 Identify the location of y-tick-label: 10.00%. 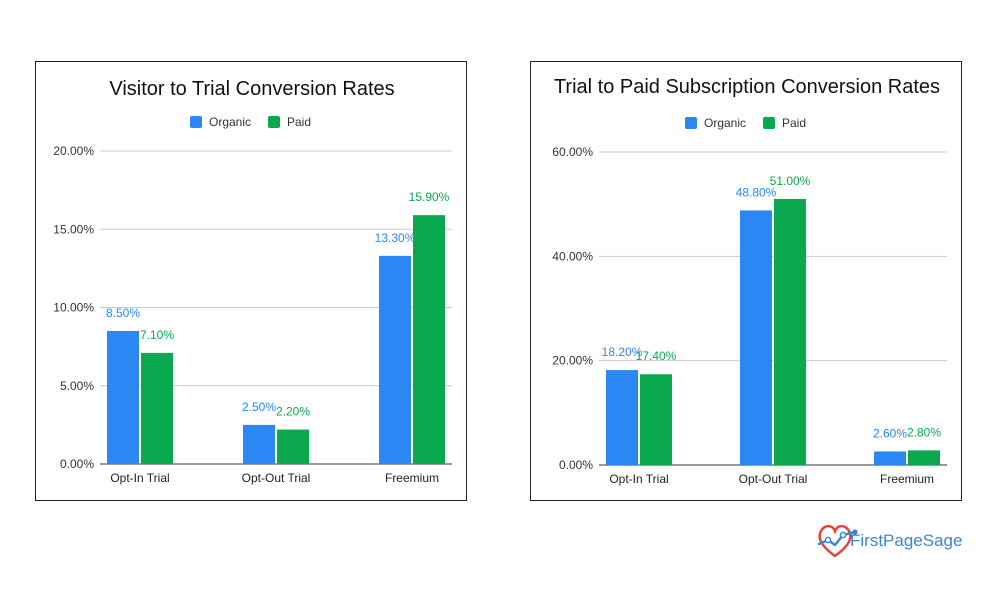
(73, 308).